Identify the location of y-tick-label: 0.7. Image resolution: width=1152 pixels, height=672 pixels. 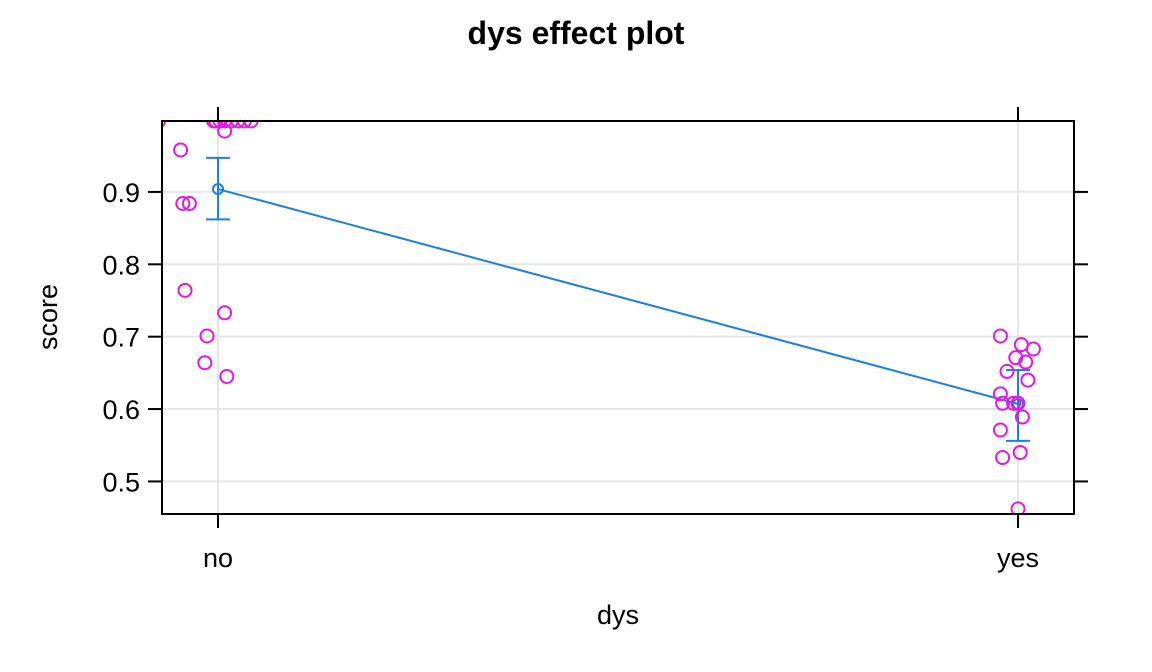
(121, 338).